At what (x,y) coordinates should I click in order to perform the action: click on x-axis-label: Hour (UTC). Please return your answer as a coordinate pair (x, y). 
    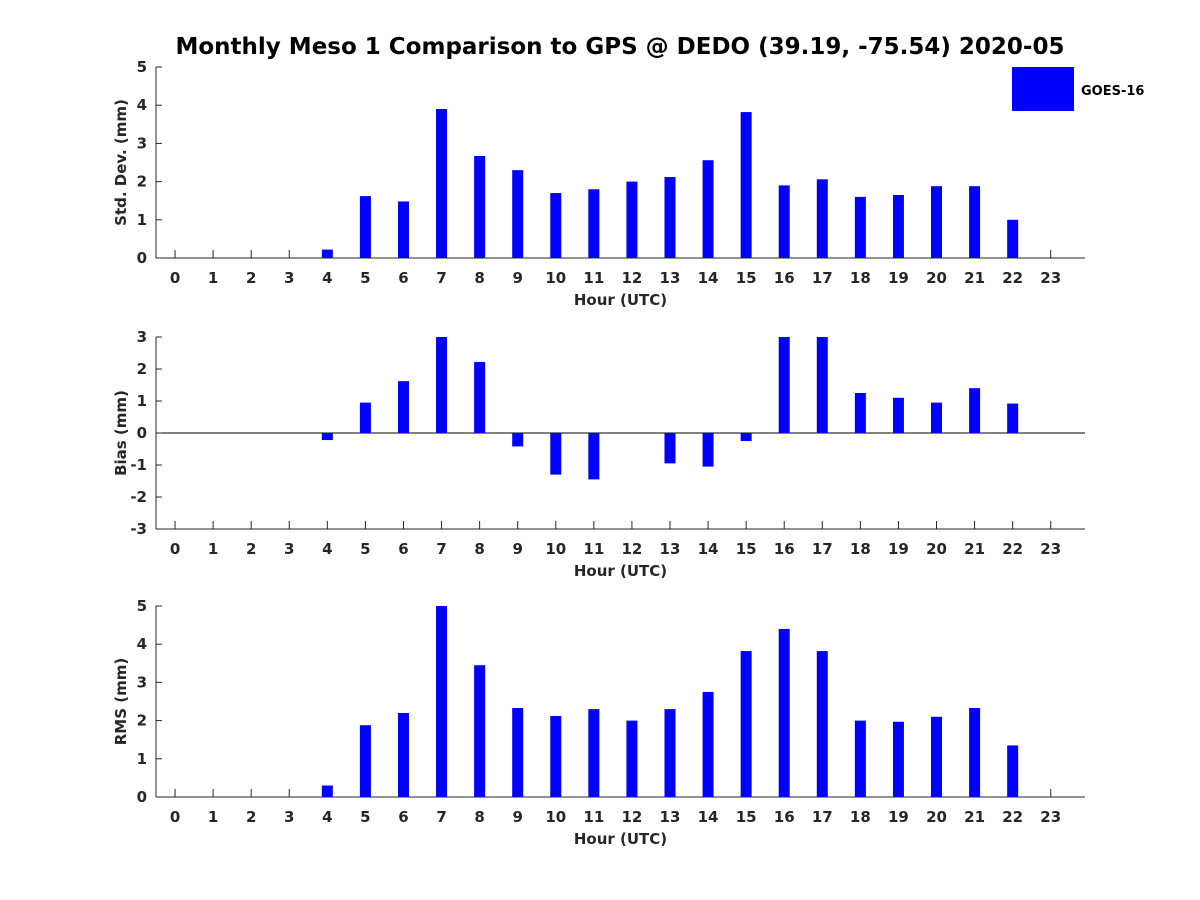
    Looking at the image, I should click on (620, 300).